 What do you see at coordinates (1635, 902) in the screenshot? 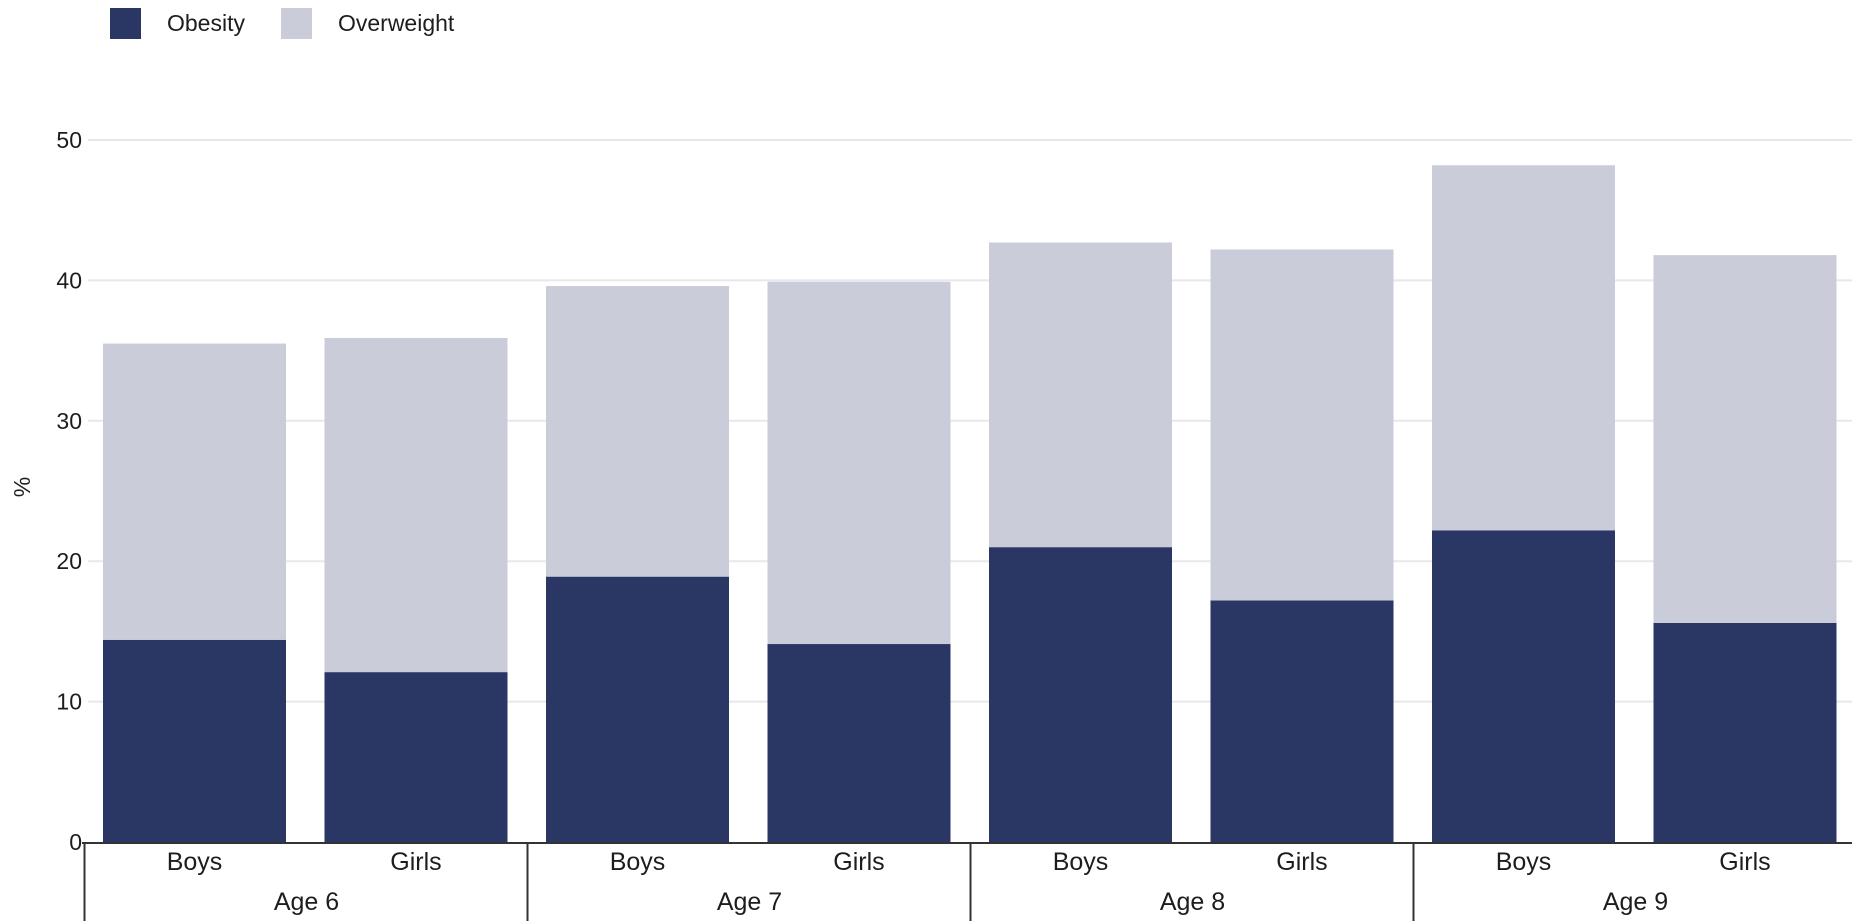
I see `group-label: Age 9` at bounding box center [1635, 902].